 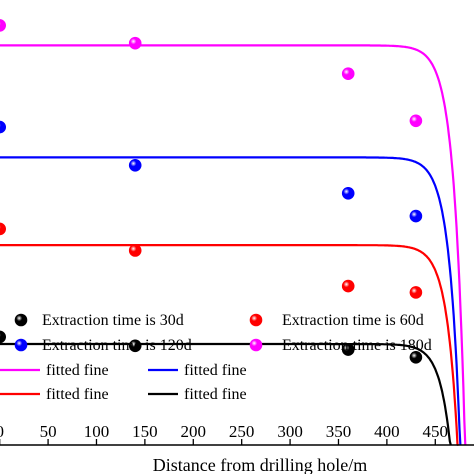 What do you see at coordinates (215, 370) in the screenshot?
I see `legend-fit-label-3: fitted fine` at bounding box center [215, 370].